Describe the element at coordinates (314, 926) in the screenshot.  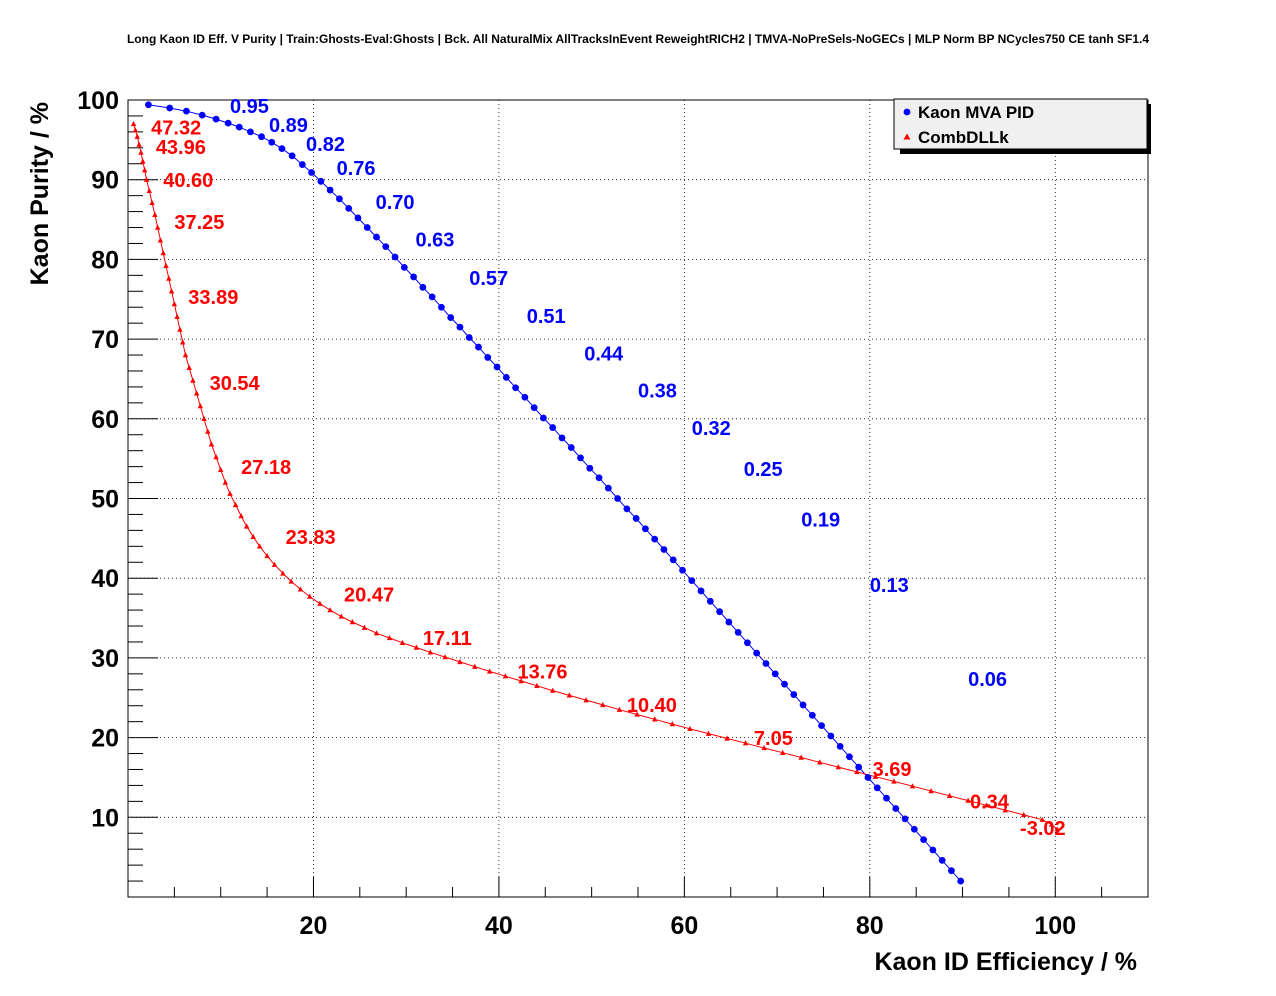
I see `x-tick-label: 20` at that location.